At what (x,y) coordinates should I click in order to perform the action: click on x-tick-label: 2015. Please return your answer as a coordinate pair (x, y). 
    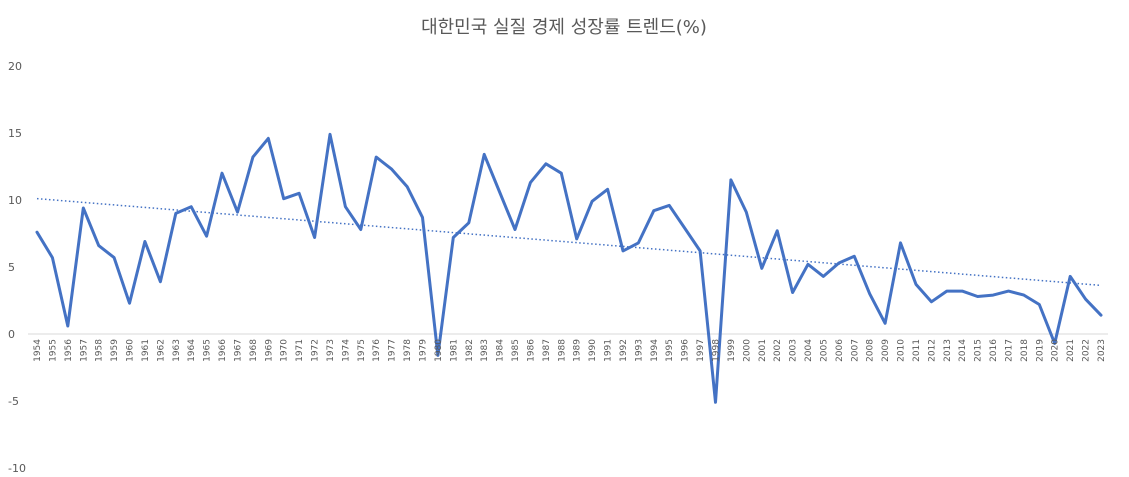
    Looking at the image, I should click on (979, 350).